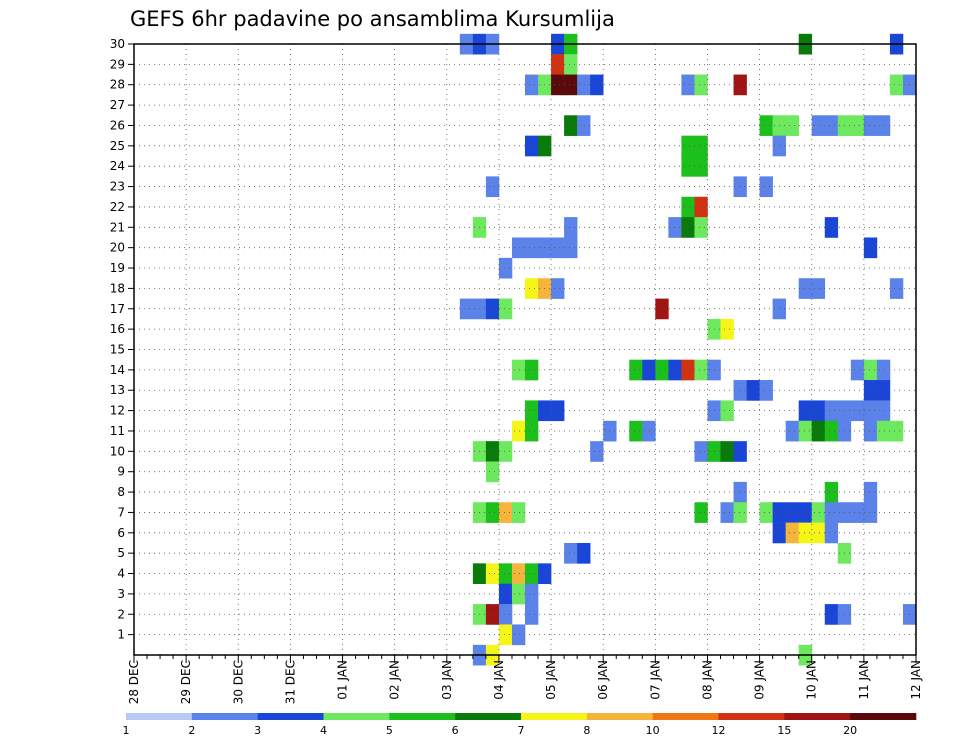  What do you see at coordinates (117, 125) in the screenshot?
I see `y-tick-label: 26` at bounding box center [117, 125].